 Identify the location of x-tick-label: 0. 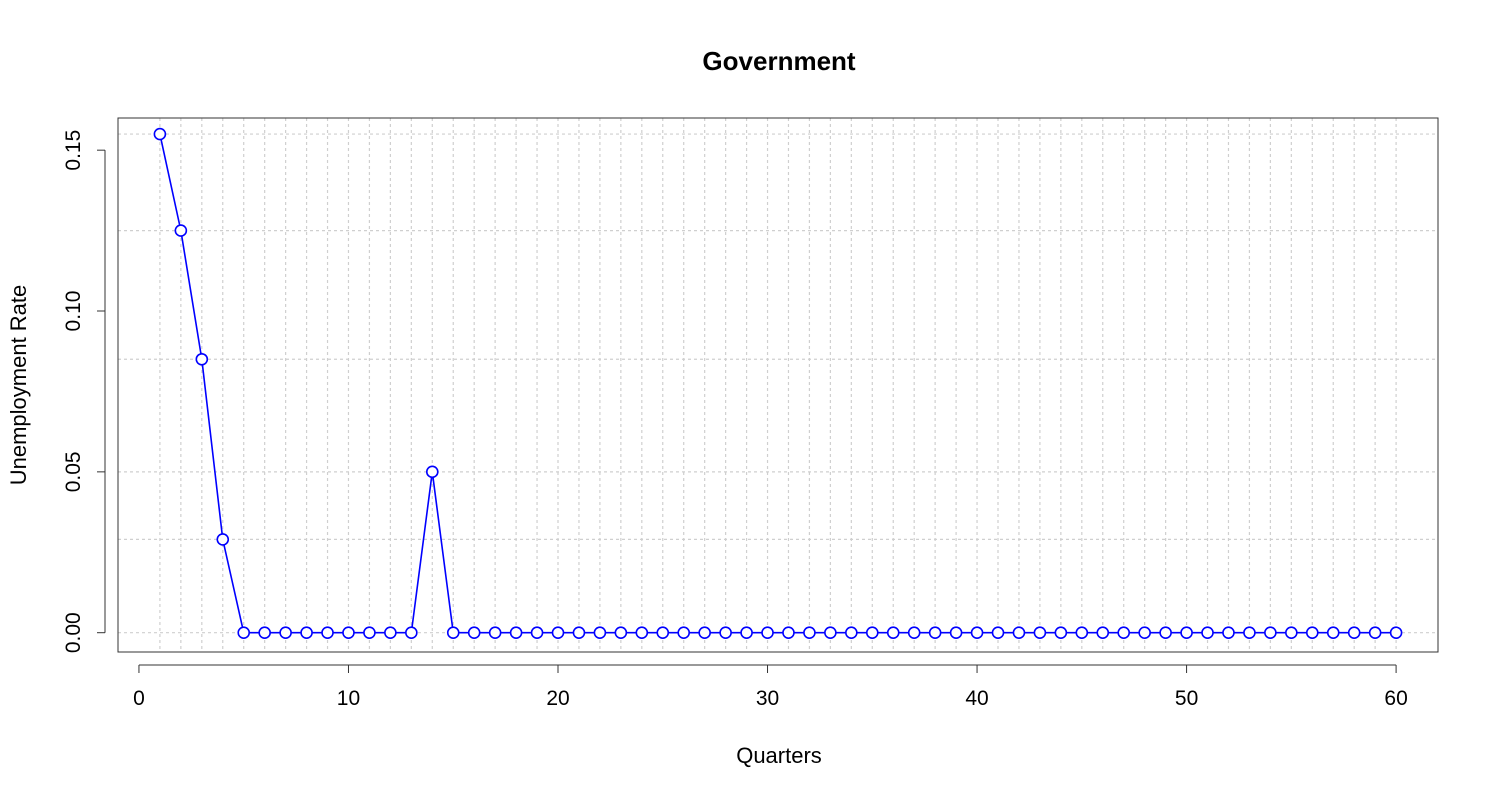
(139, 698).